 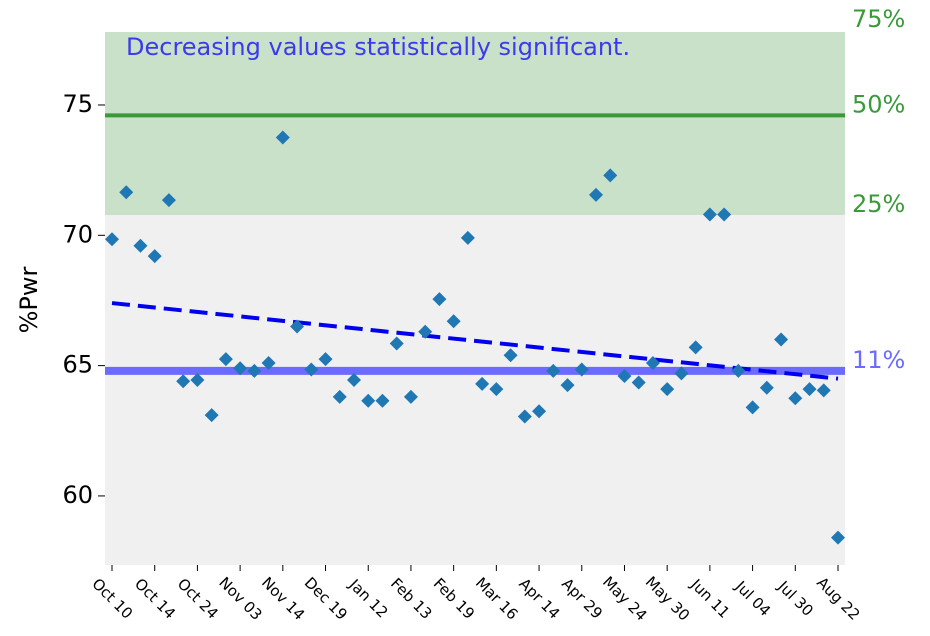 I want to click on trend-line, so click(x=475, y=341).